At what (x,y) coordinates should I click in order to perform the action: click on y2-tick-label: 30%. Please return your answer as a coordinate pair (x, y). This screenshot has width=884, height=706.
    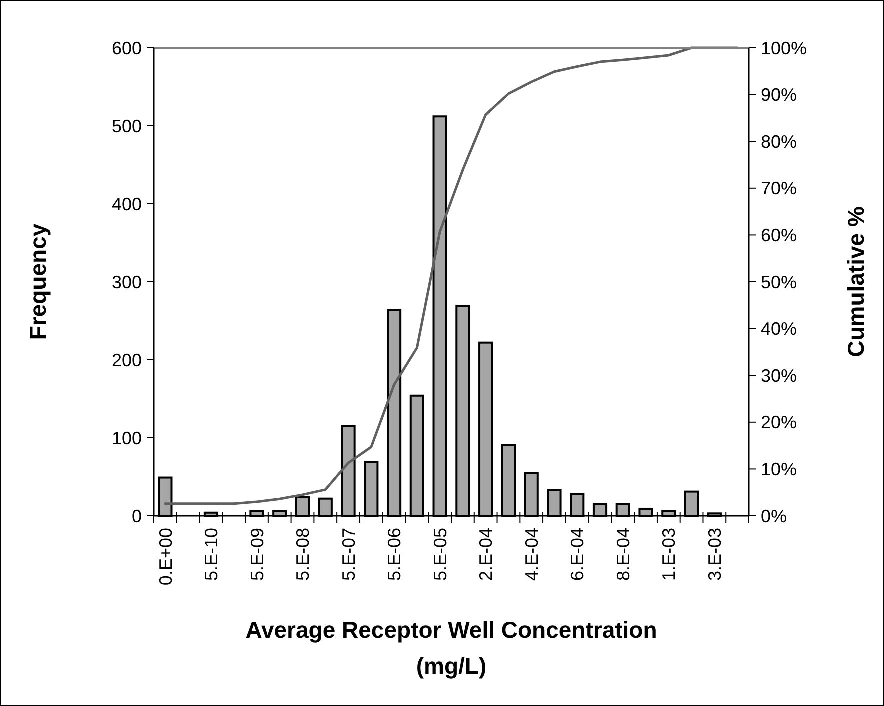
    Looking at the image, I should click on (779, 376).